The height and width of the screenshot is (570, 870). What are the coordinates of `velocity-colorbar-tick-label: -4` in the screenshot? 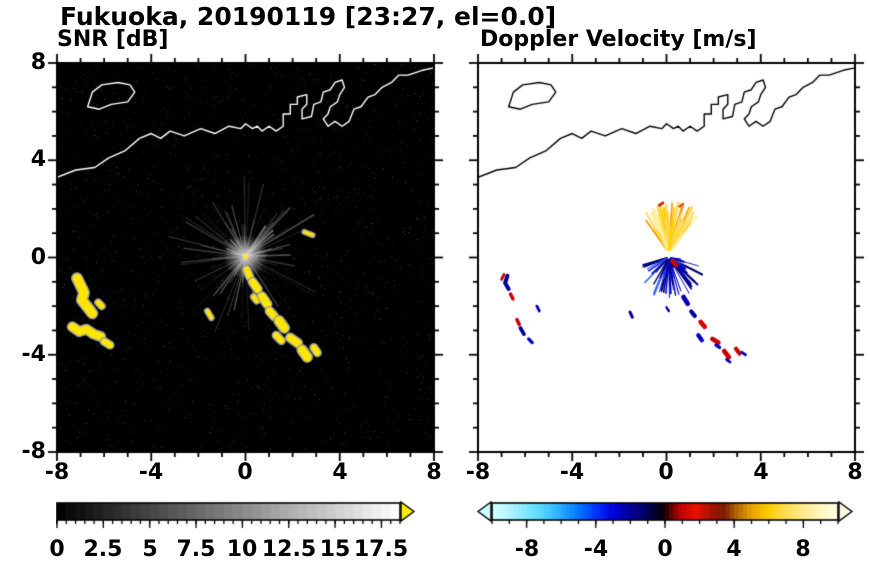 It's located at (596, 549).